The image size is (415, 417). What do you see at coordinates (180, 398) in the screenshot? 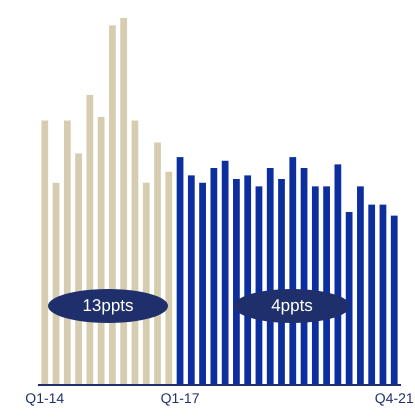
I see `x-tick-label: Q1-17` at bounding box center [180, 398].